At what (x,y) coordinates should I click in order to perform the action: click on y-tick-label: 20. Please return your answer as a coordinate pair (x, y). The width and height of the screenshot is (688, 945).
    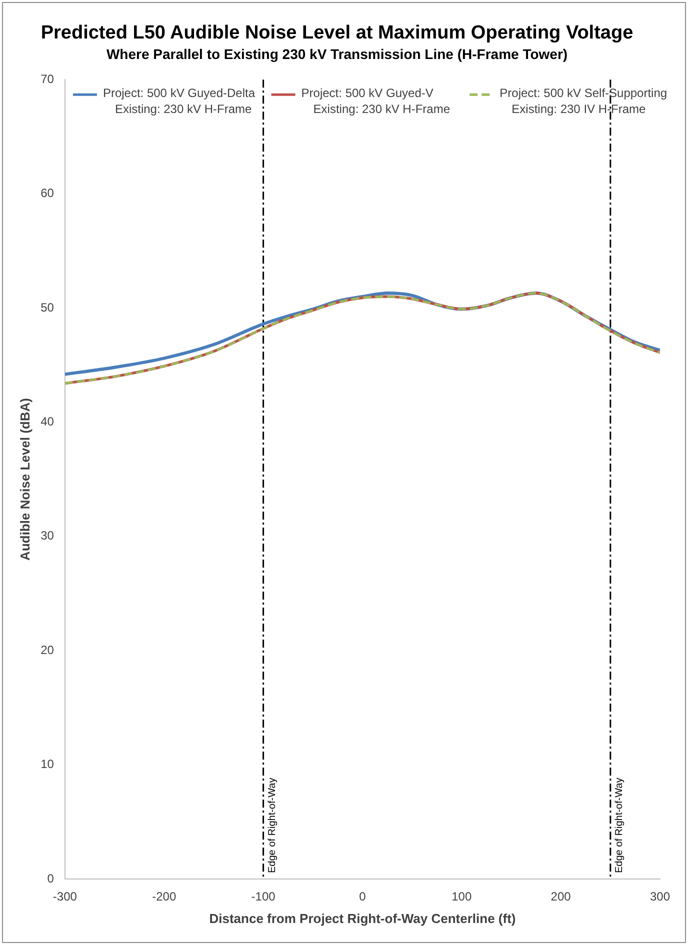
    Looking at the image, I should click on (47, 649).